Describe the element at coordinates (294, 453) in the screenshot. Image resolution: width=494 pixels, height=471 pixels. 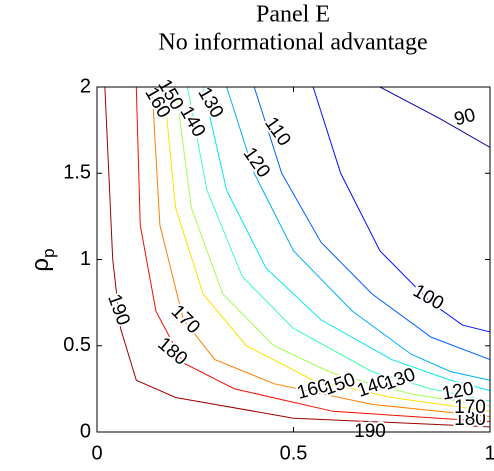
I see `x-tick-label: 0.5` at that location.